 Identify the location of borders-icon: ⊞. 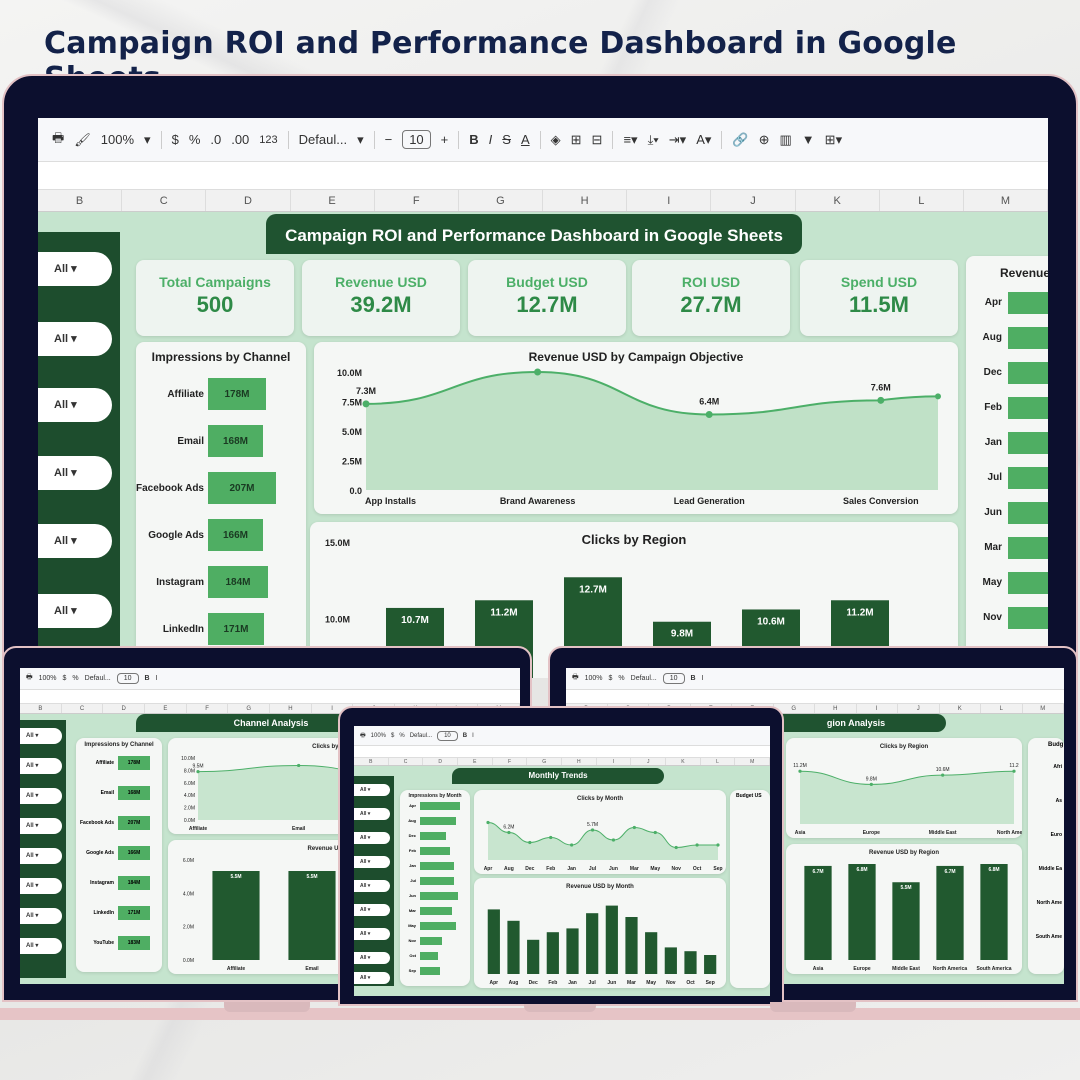
(576, 139).